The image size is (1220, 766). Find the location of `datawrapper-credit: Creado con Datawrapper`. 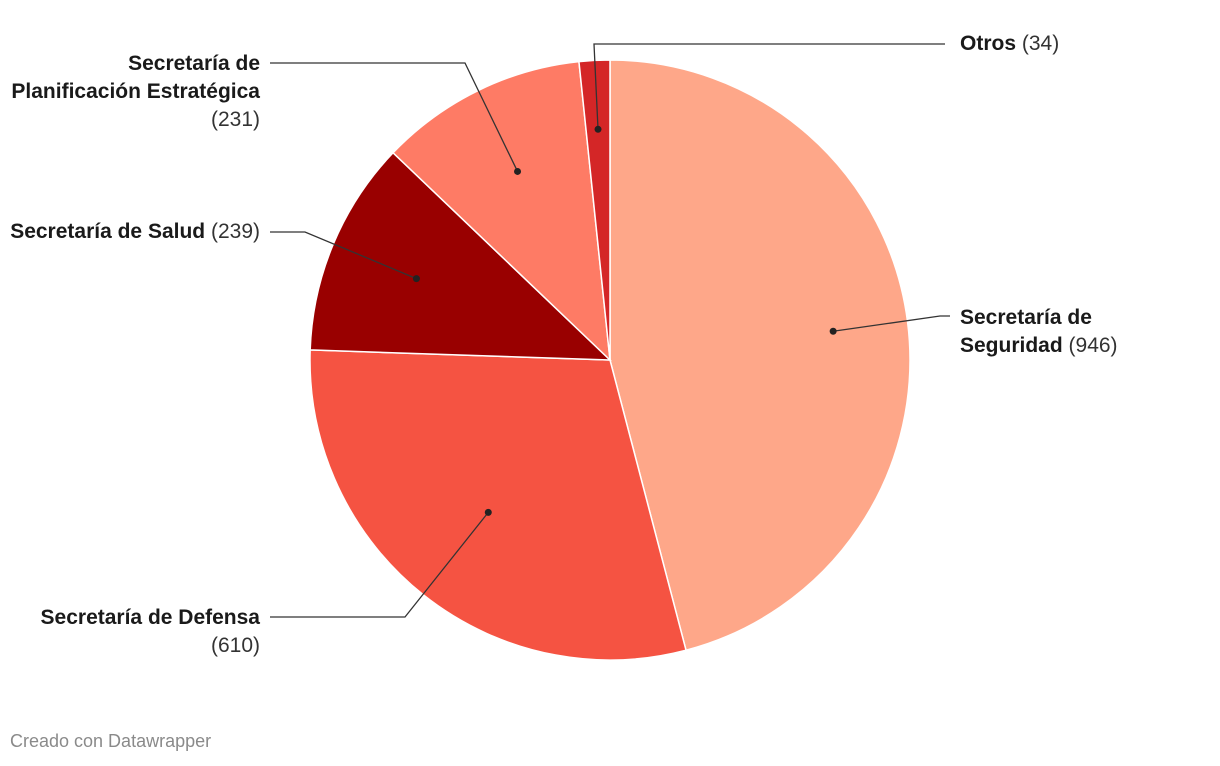

datawrapper-credit: Creado con Datawrapper is located at coordinates (111, 741).